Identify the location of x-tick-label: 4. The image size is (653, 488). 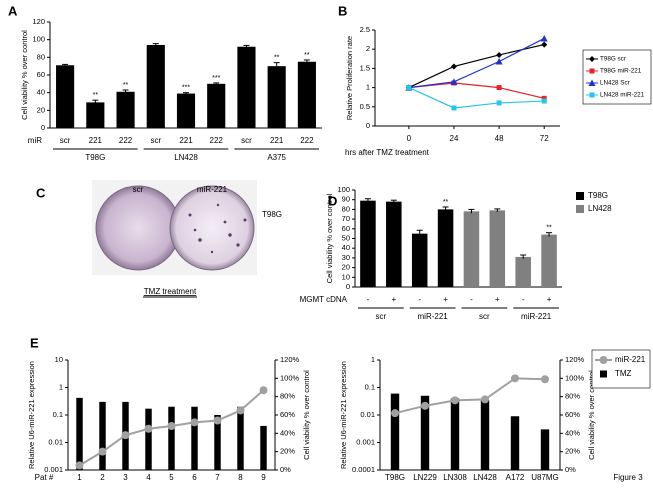
(148, 477).